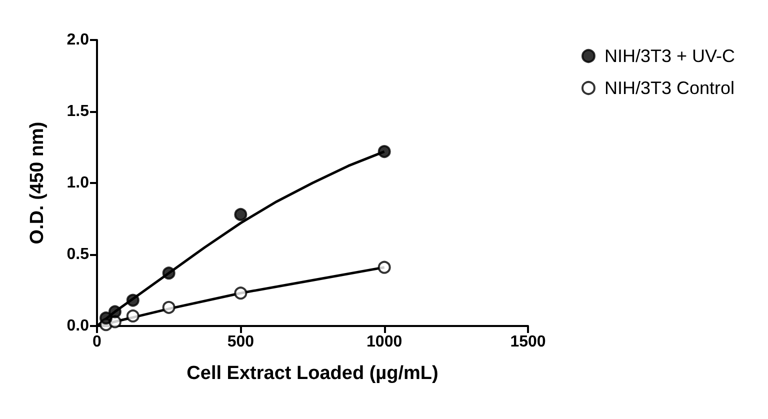 The image size is (768, 419). What do you see at coordinates (384, 342) in the screenshot?
I see `x-tick-label: 1000` at bounding box center [384, 342].